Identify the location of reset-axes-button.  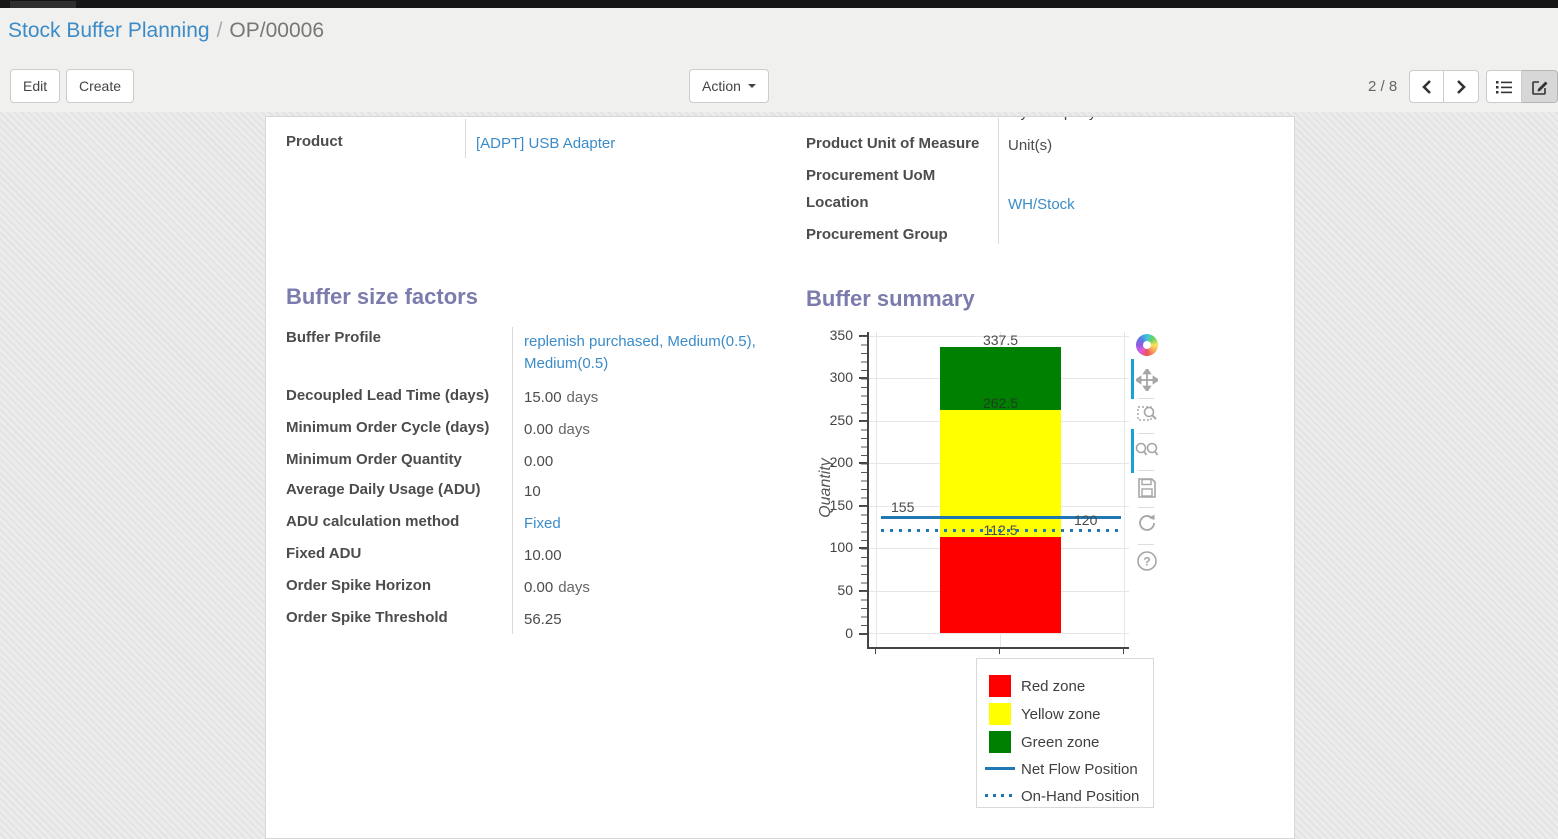
(1147, 523).